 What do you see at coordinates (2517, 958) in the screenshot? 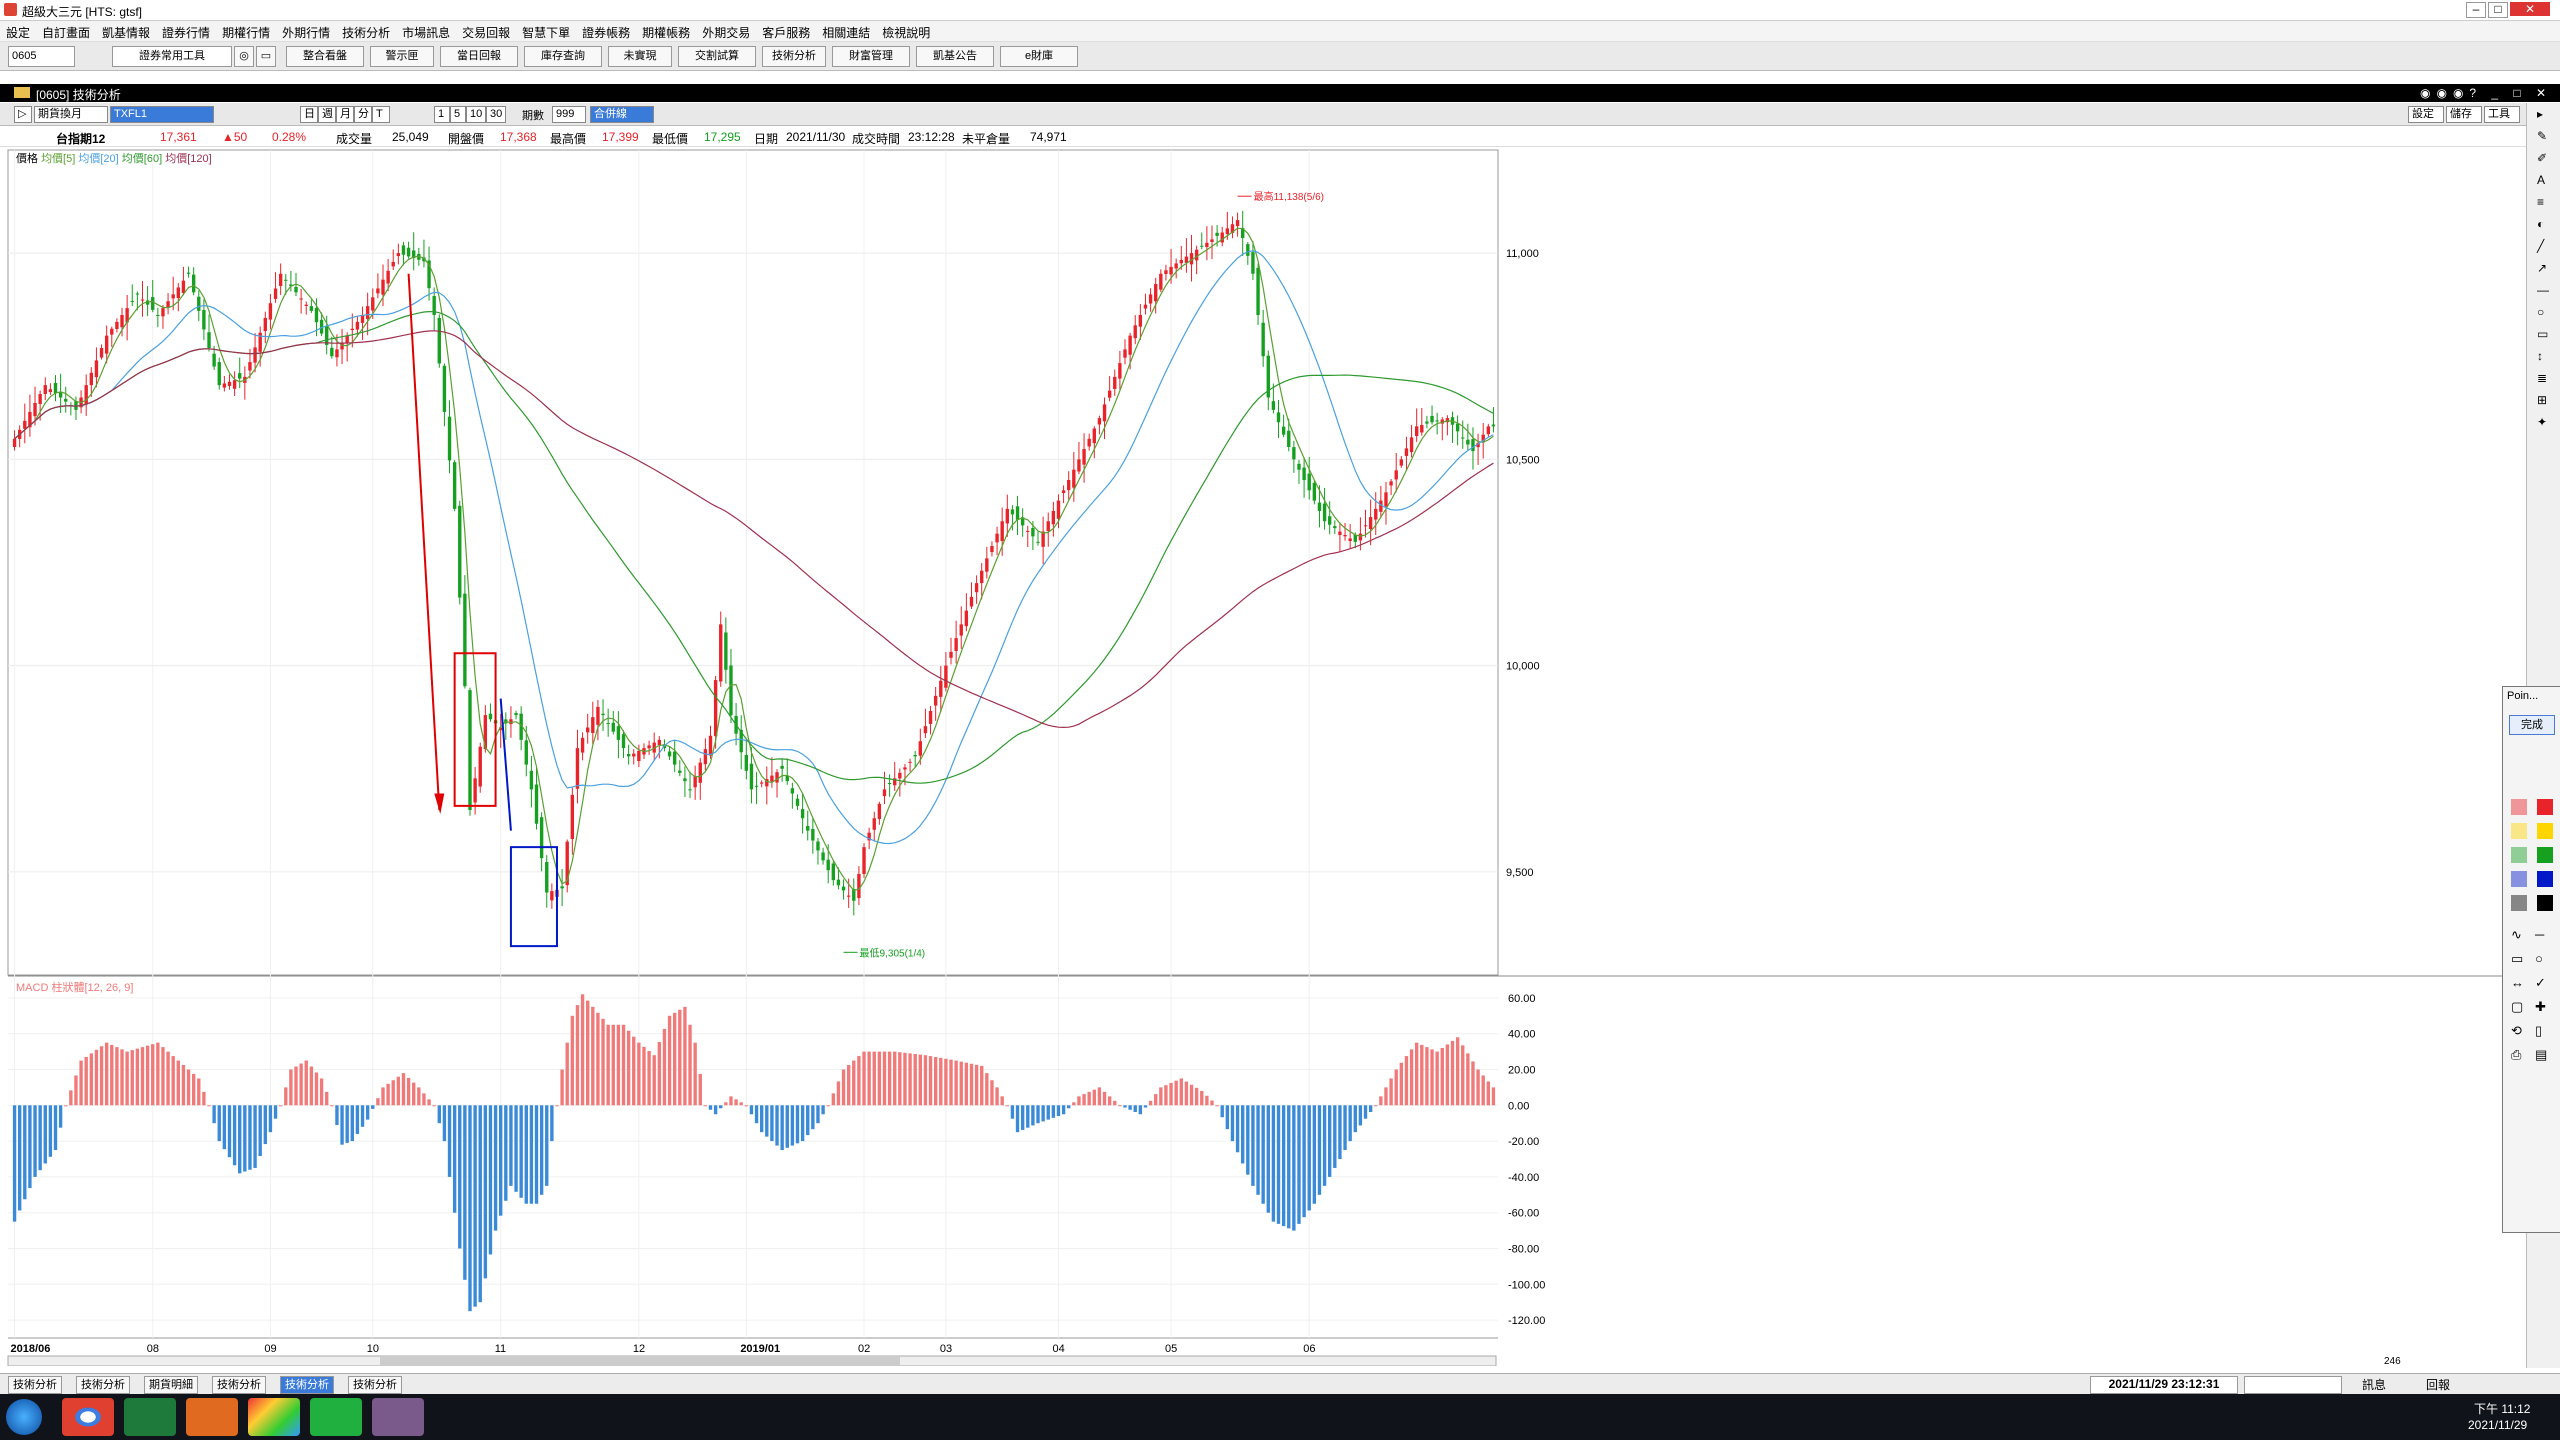
I see `panel-tool-icon-2: ▭` at bounding box center [2517, 958].